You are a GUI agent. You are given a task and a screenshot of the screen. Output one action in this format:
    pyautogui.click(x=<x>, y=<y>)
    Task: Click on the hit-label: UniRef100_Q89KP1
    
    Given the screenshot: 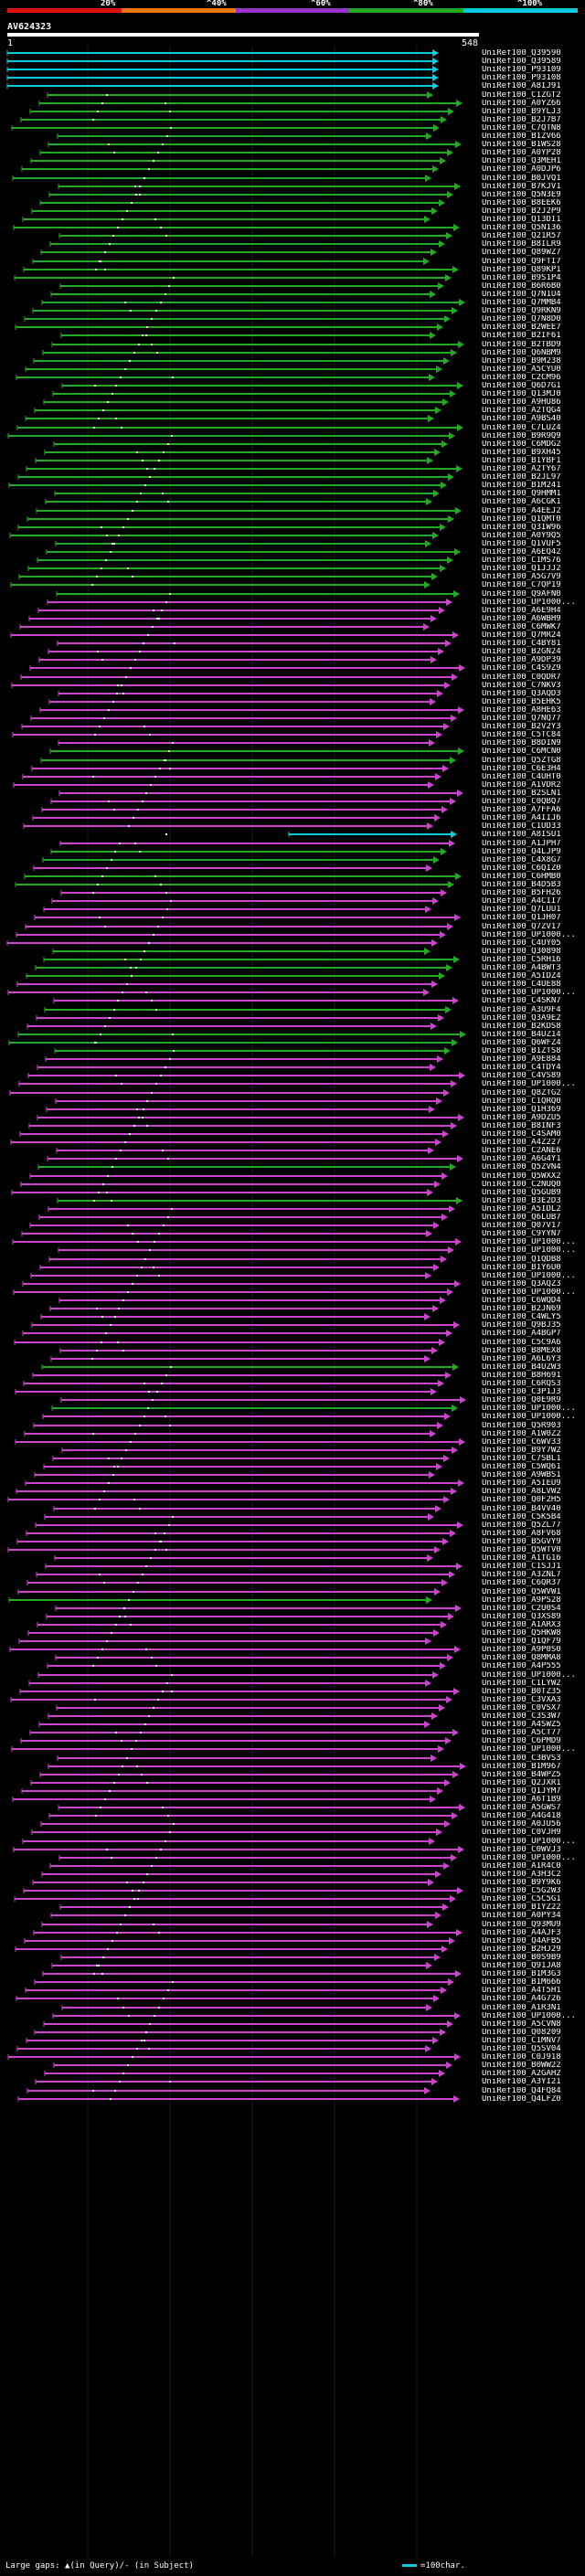 What is the action you would take?
    pyautogui.click(x=521, y=270)
    